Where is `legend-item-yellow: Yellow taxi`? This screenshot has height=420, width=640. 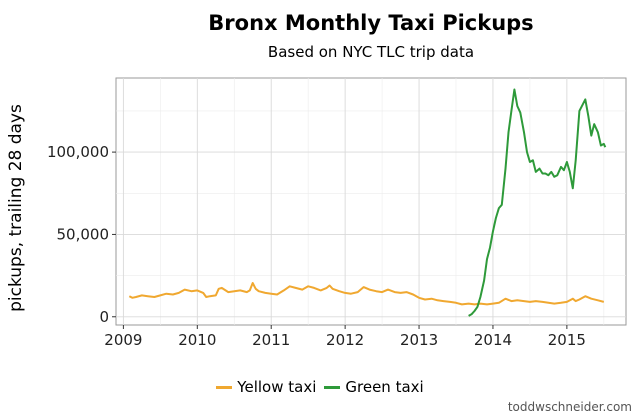
legend-item-yellow: Yellow taxi is located at coordinates (266, 387).